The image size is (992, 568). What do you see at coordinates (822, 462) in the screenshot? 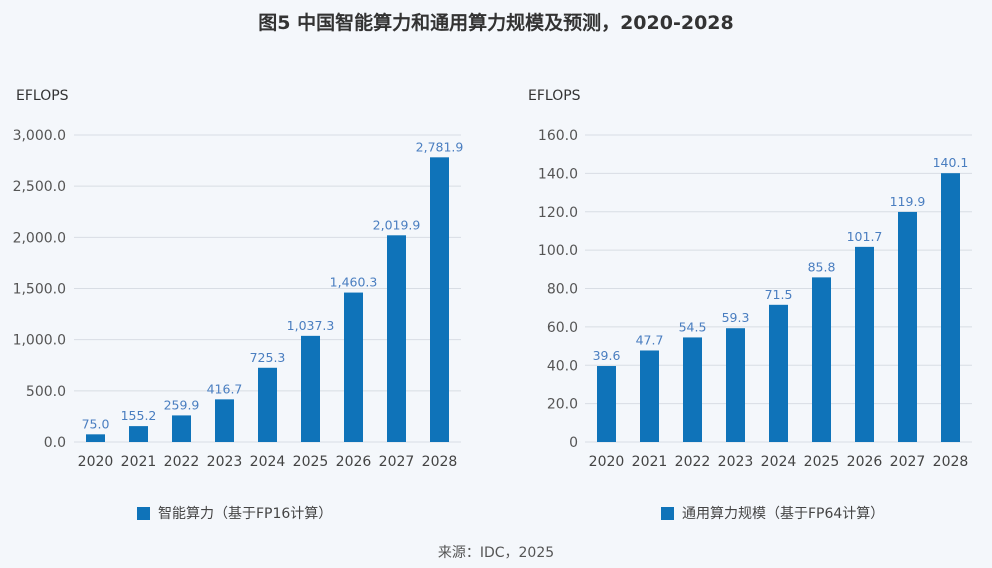
I see `right-chart-x-tick-label: 2025` at bounding box center [822, 462].